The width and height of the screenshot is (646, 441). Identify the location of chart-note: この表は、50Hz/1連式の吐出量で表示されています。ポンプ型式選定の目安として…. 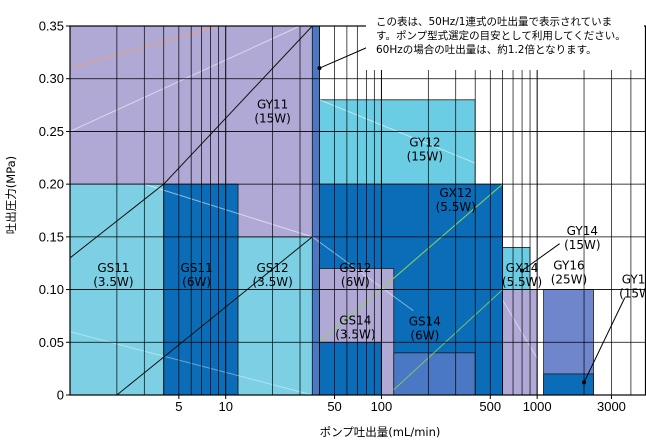
(505, 40).